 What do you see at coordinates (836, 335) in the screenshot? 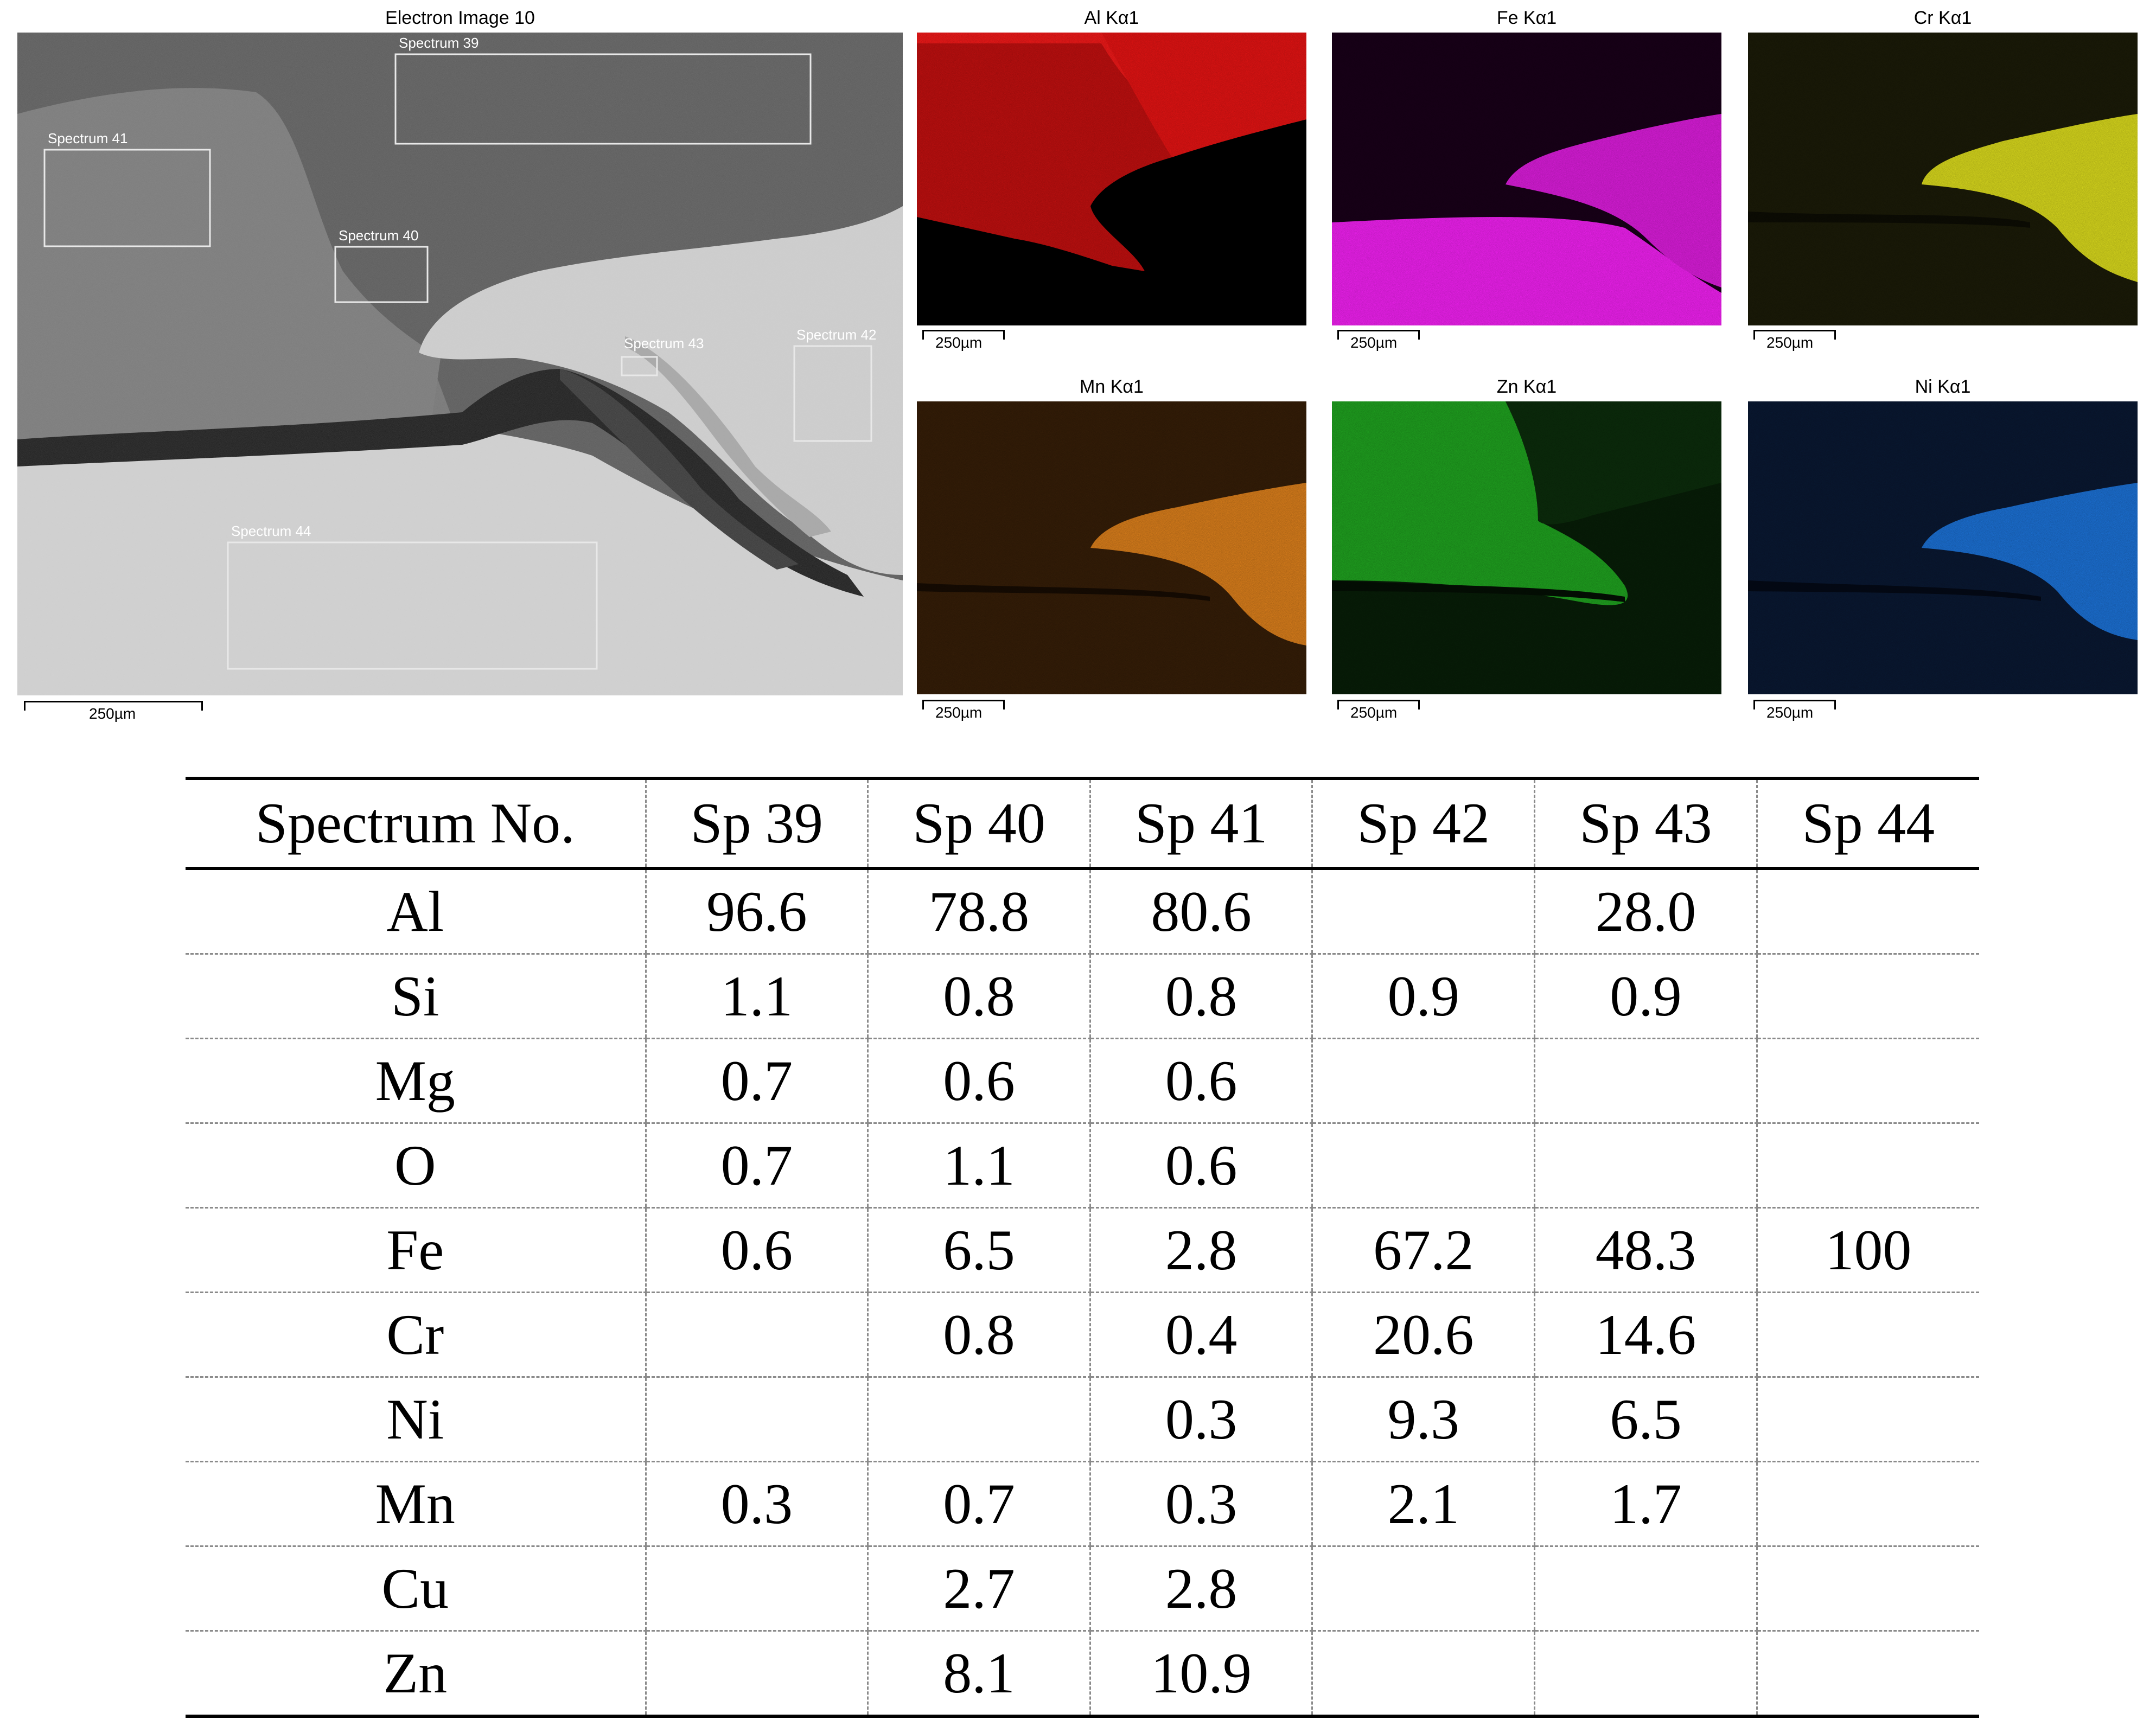
I see `spectrum-42-label: Spectrum 42` at bounding box center [836, 335].